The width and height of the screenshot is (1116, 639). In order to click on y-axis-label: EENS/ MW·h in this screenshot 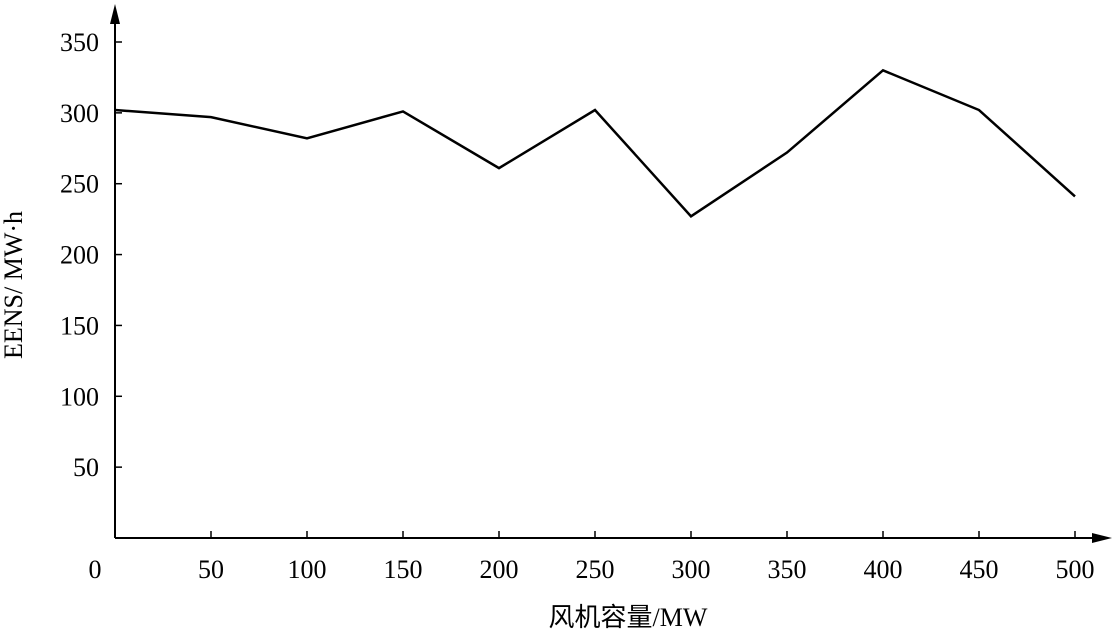, I will do `click(14, 285)`.